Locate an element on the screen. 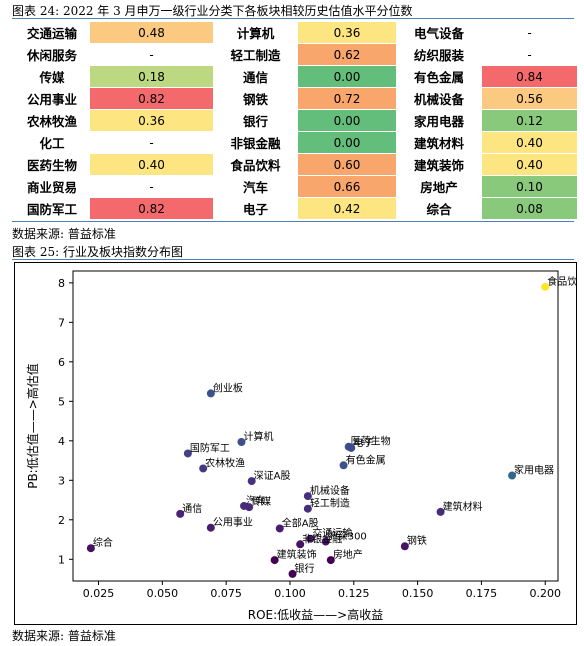 Image resolution: width=584 pixels, height=646 pixels. table-row: 传媒 0.18 通信 0.00 有色金属 0.84 is located at coordinates (295, 76).